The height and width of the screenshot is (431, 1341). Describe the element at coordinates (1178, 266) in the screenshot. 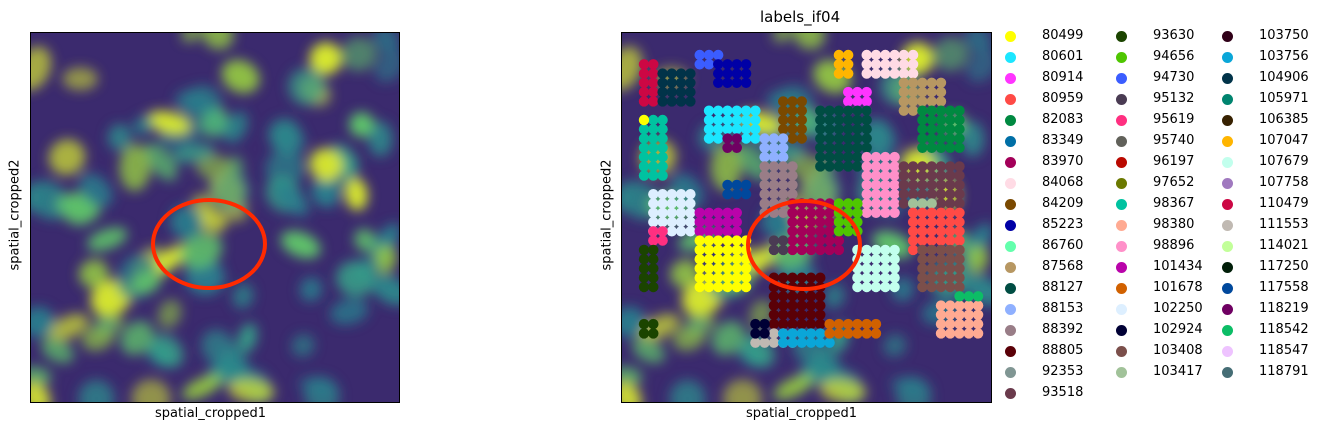

I see `legend-label: 101434` at that location.